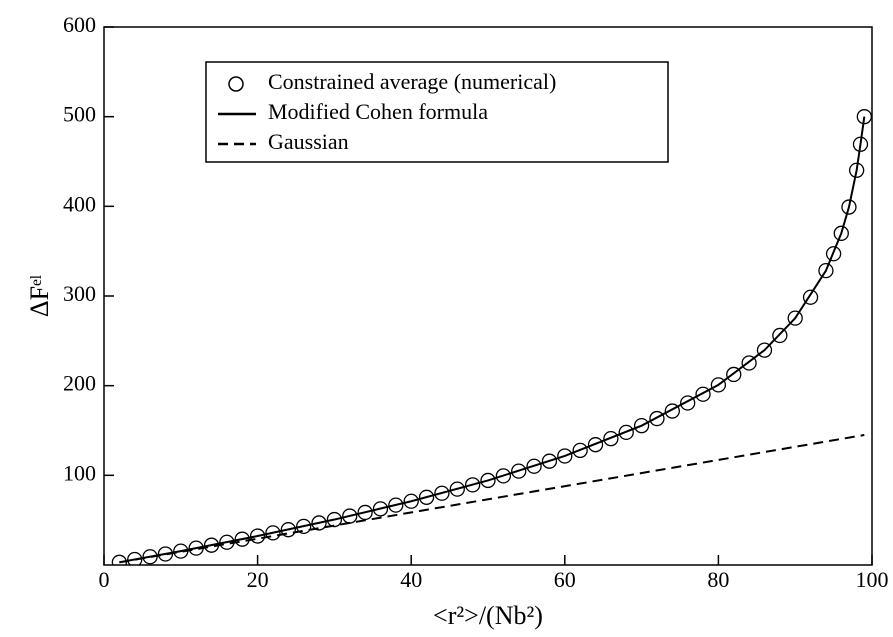 The image size is (893, 637). I want to click on x-tick-label: 100, so click(872, 579).